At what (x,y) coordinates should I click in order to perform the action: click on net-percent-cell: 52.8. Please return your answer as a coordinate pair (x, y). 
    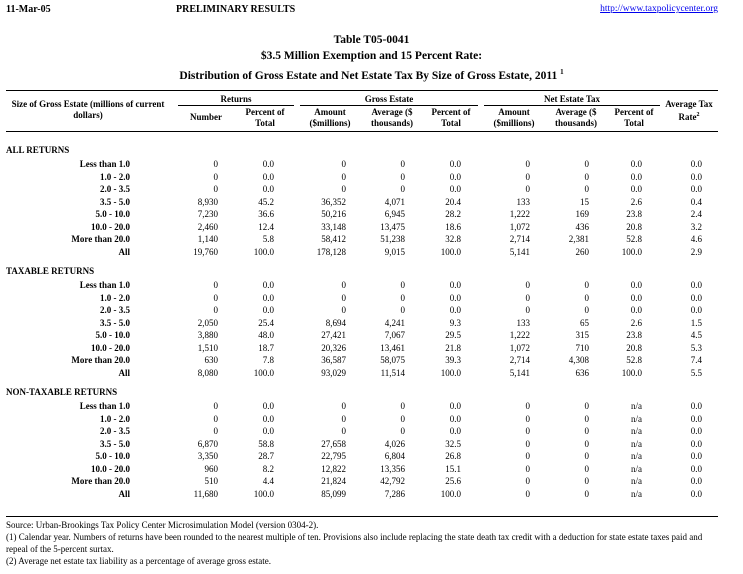
    Looking at the image, I should click on (634, 360).